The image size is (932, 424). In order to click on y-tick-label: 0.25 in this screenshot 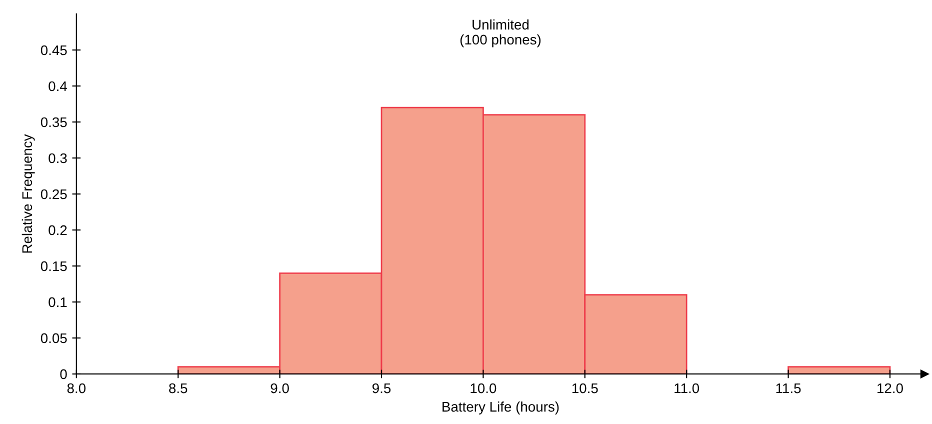, I will do `click(53, 194)`.